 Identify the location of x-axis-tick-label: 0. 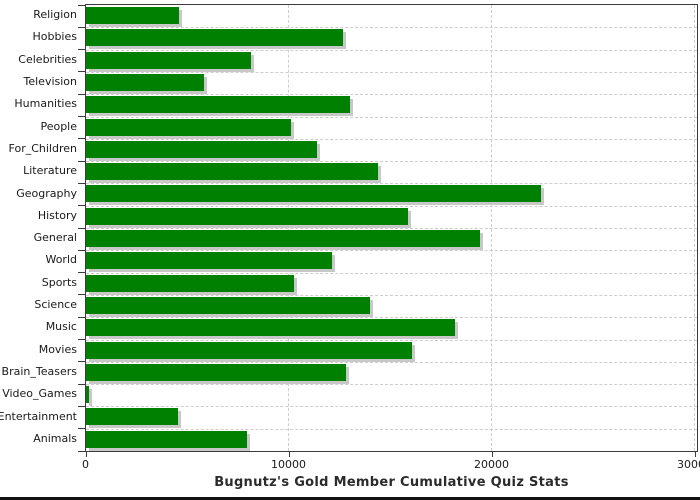
(85, 464).